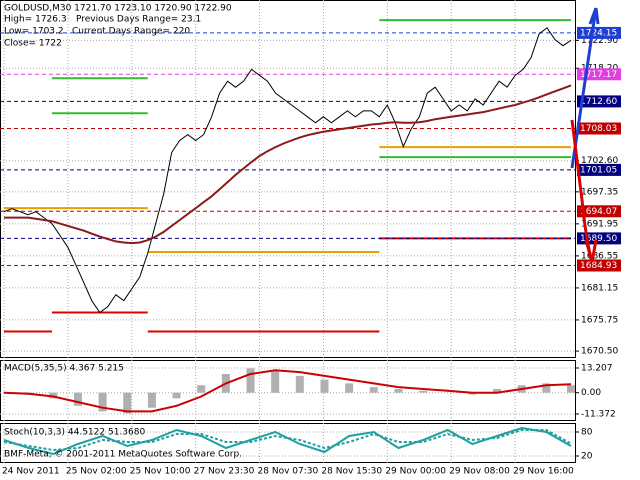 This screenshot has width=640, height=480. I want to click on level-label: 1724.15, so click(598, 33).